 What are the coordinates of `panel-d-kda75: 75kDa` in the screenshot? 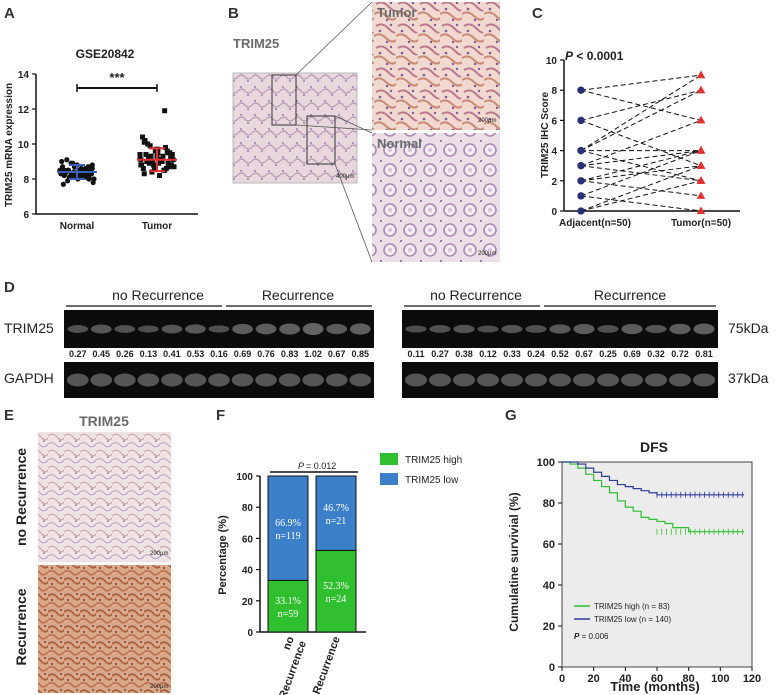 It's located at (748, 328).